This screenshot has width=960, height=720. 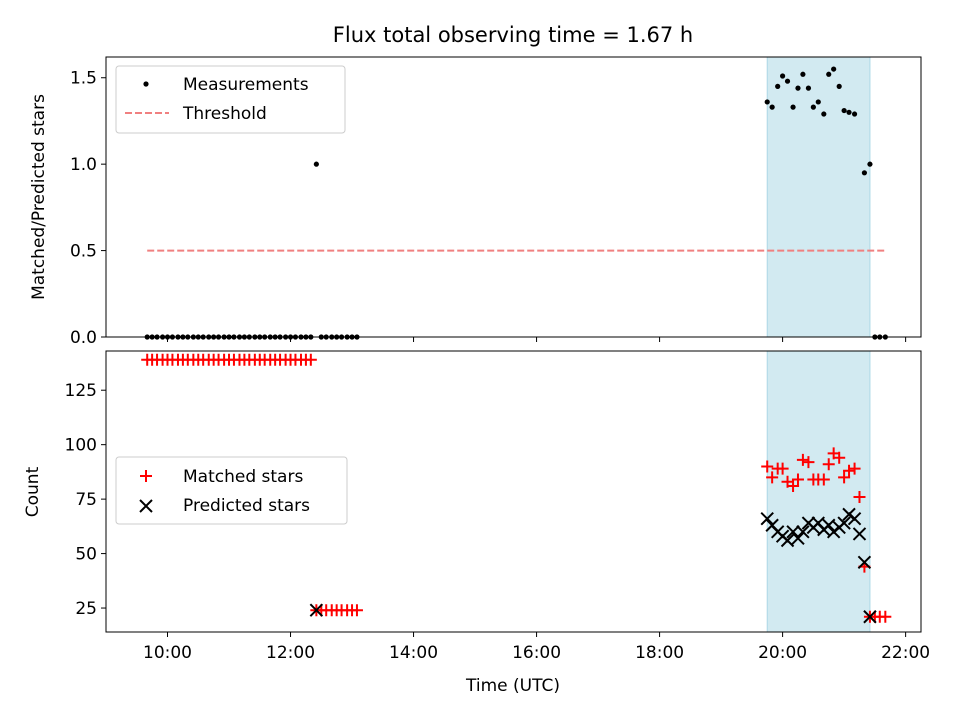 I want to click on x-tick-label: 22:00, so click(x=905, y=653).